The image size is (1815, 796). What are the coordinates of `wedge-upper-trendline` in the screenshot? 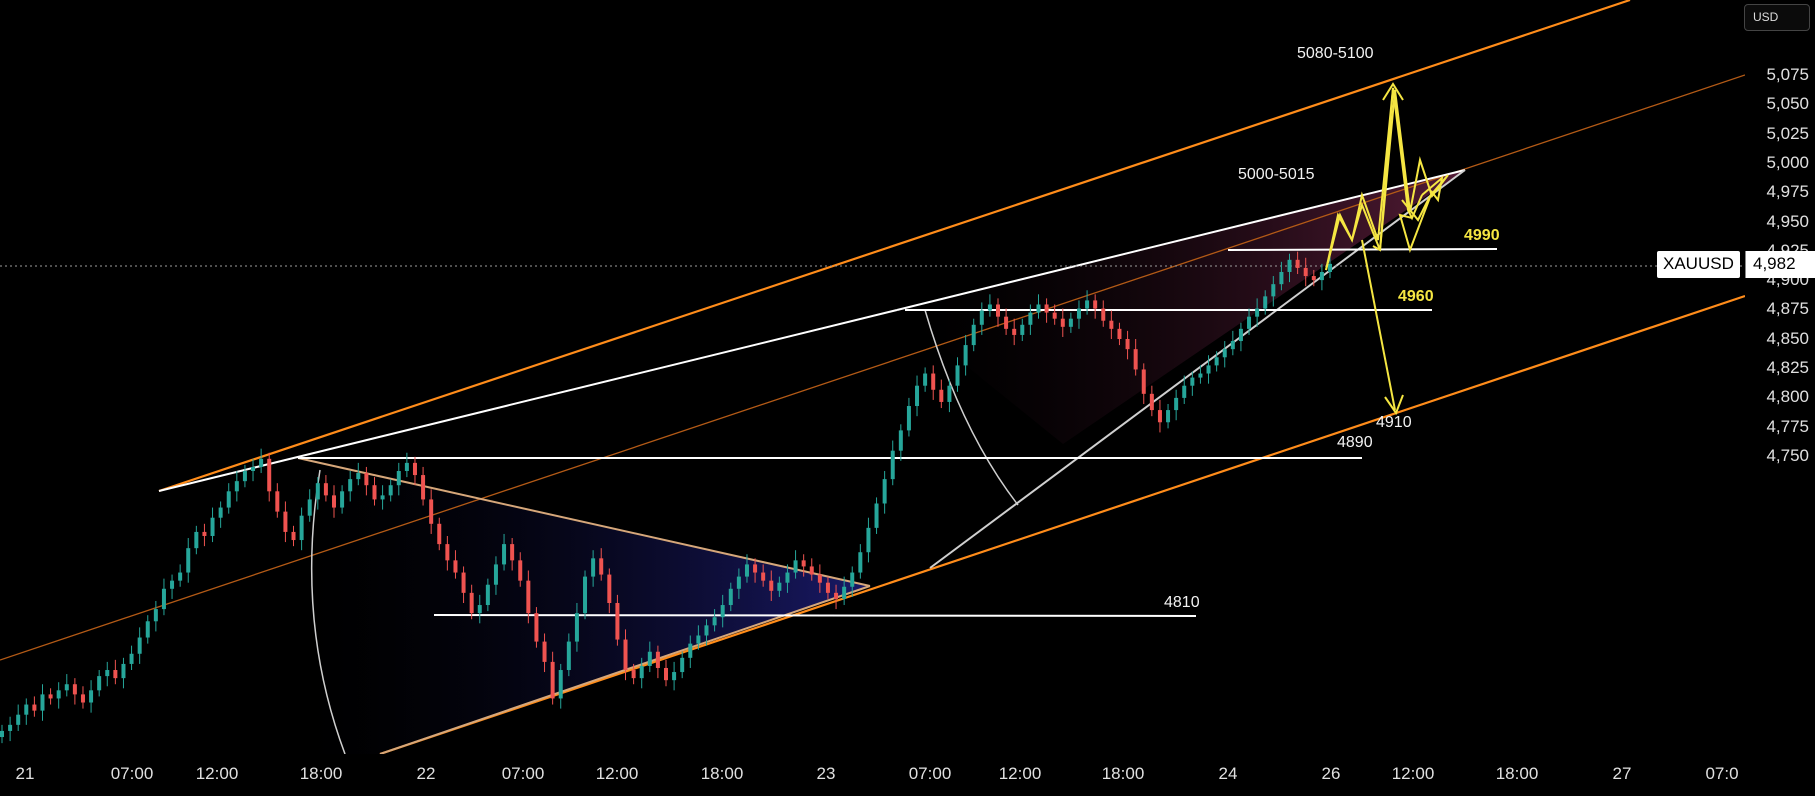 It's located at (528, 400).